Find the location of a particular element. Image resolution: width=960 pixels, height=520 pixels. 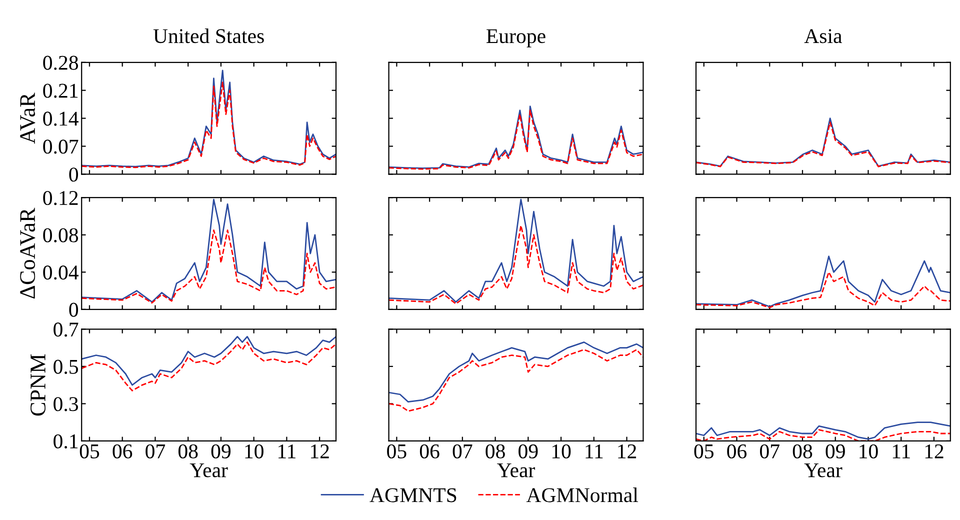

legend-label: AGMNormal is located at coordinates (582, 495).